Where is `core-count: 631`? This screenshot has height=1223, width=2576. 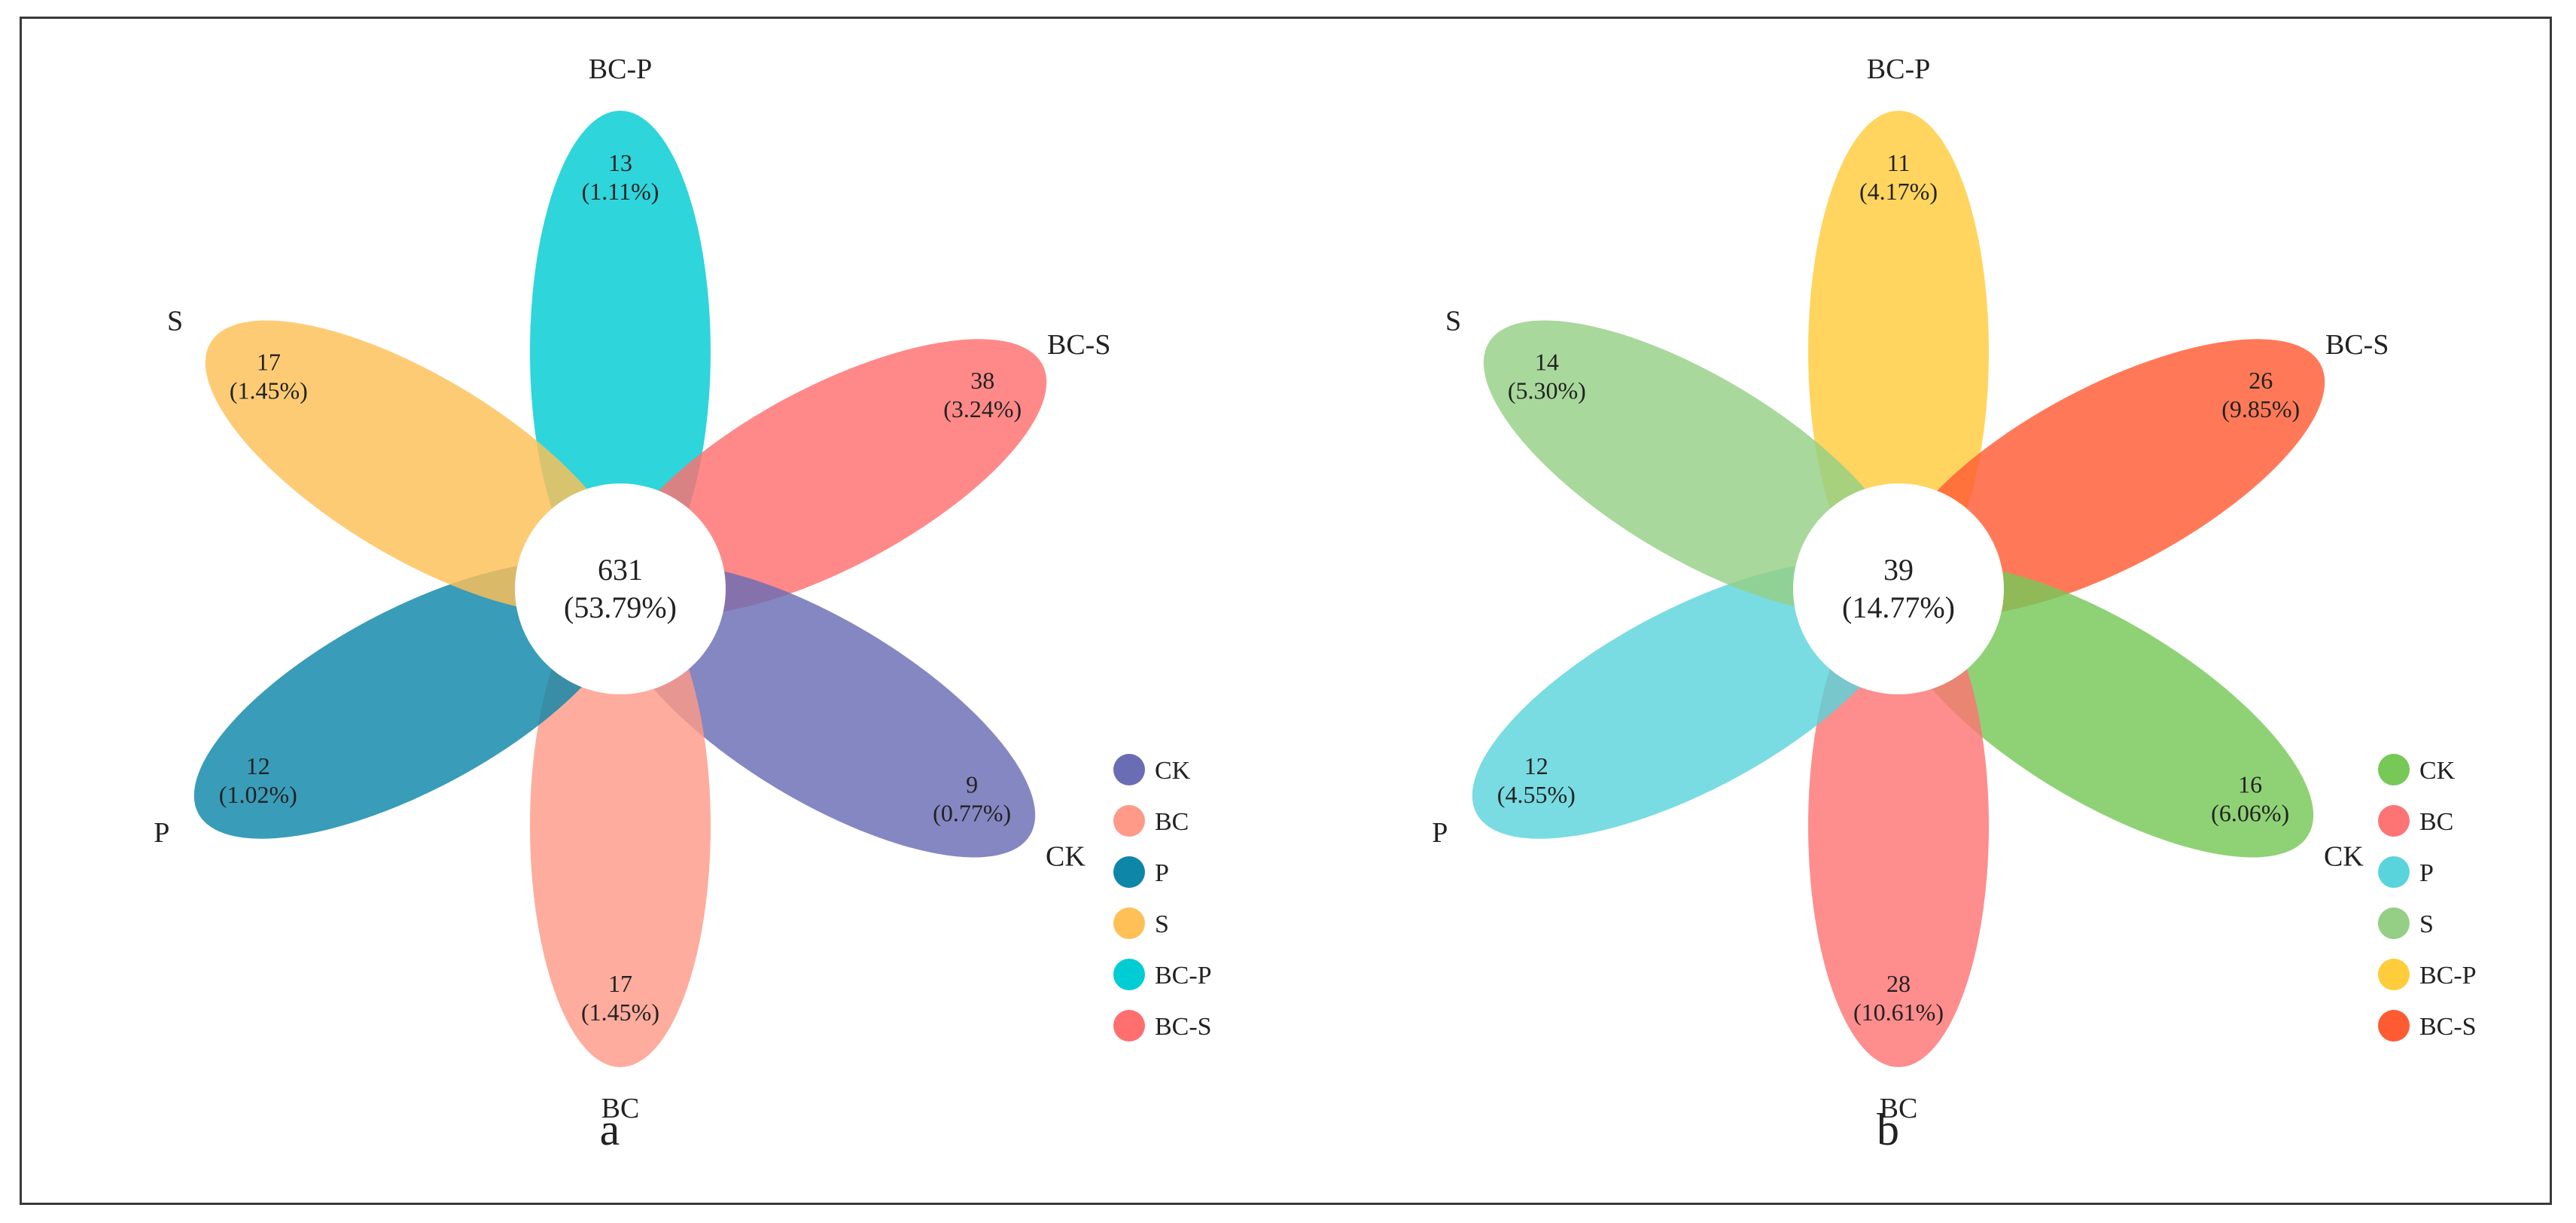 core-count: 631 is located at coordinates (620, 570).